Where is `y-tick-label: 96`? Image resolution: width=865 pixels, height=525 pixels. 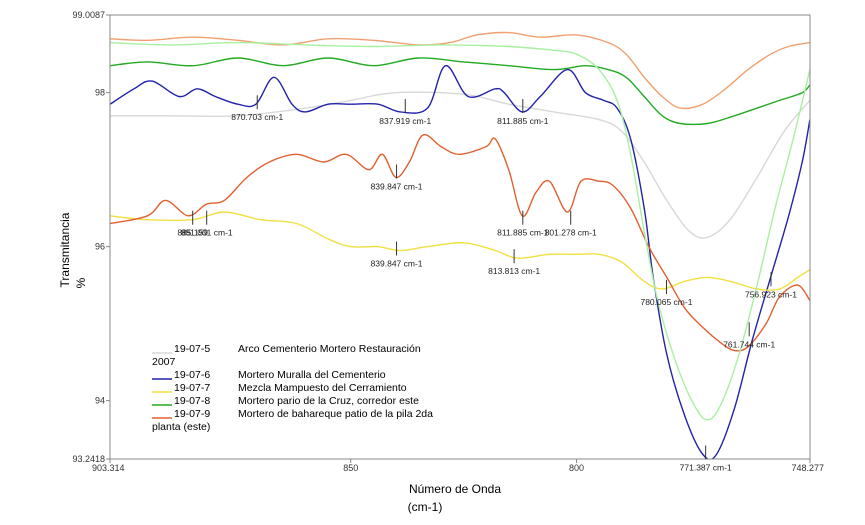
y-tick-label: 96 is located at coordinates (100, 247).